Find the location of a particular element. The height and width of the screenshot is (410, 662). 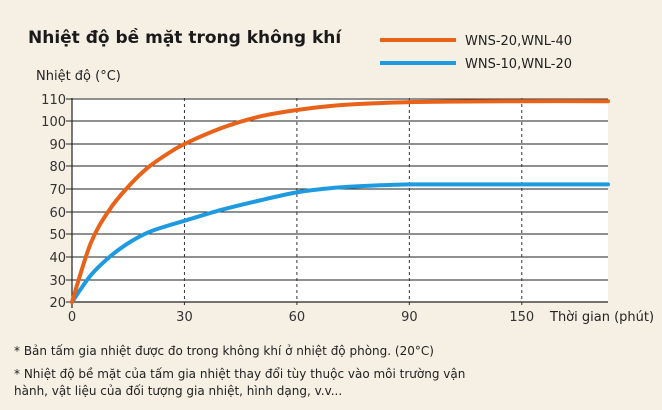

x-tick-label: 150 is located at coordinates (521, 317).